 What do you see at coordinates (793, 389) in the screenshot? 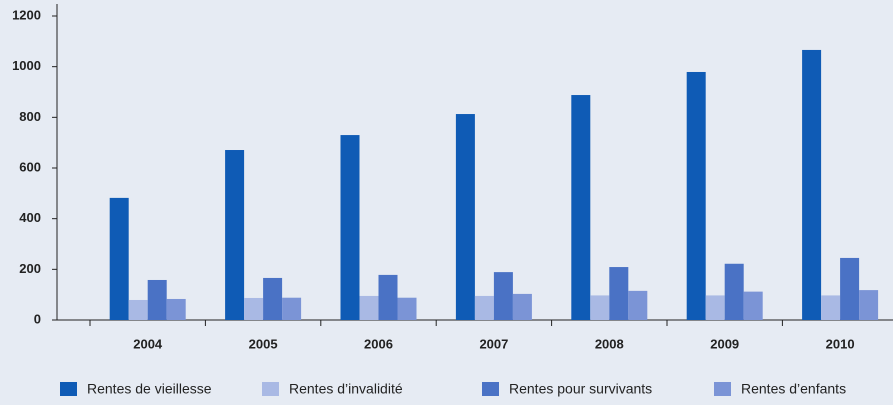
I see `legend-label: Rentes d’enfants` at bounding box center [793, 389].